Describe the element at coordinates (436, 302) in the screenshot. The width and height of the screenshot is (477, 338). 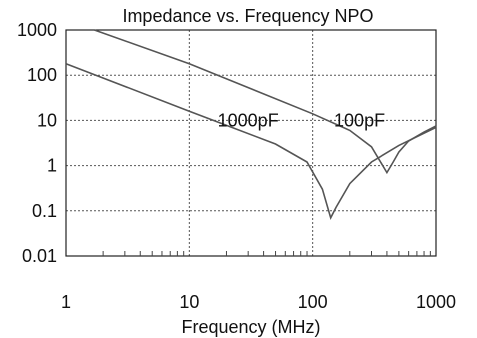
I see `x-tick-label: 1000` at that location.